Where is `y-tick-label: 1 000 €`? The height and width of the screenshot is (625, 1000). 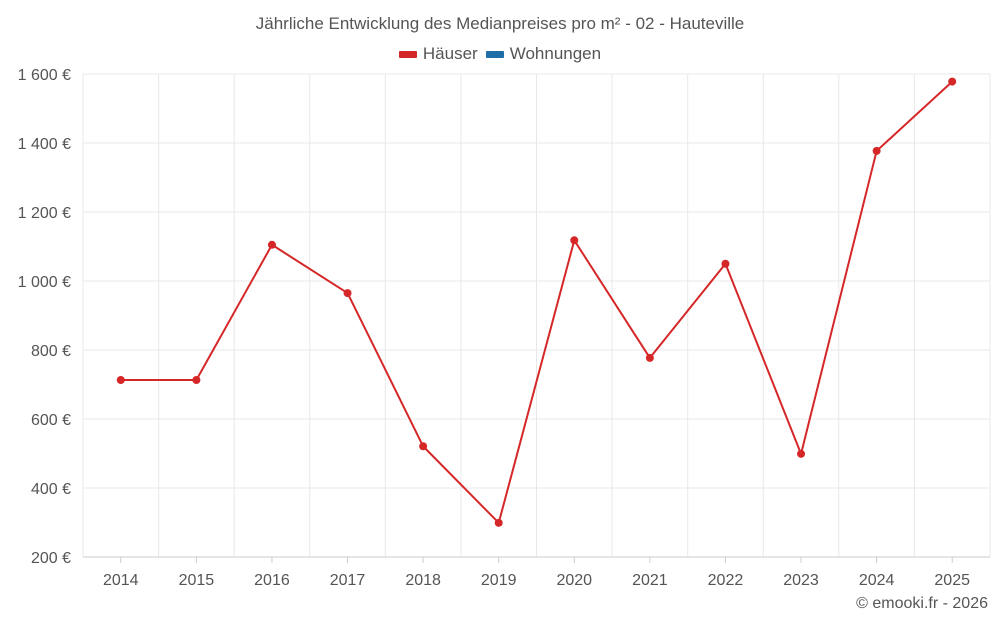
y-tick-label: 1 000 € is located at coordinates (44, 282).